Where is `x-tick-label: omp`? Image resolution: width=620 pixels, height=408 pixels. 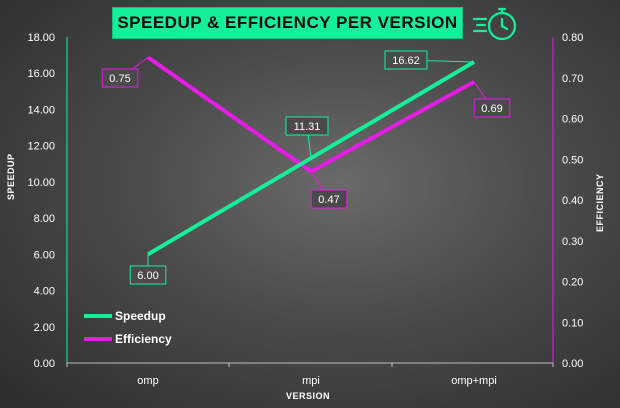 x-tick-label: omp is located at coordinates (147, 381).